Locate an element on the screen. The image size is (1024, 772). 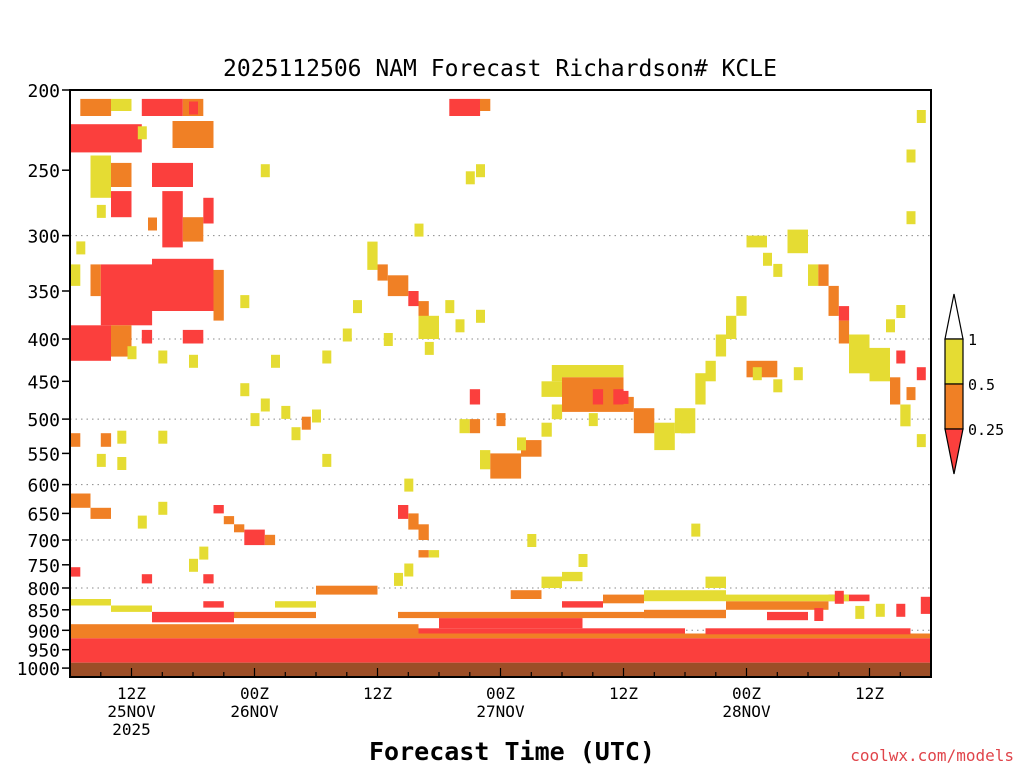
legend-label-0.5: 0.5 is located at coordinates (981, 385).